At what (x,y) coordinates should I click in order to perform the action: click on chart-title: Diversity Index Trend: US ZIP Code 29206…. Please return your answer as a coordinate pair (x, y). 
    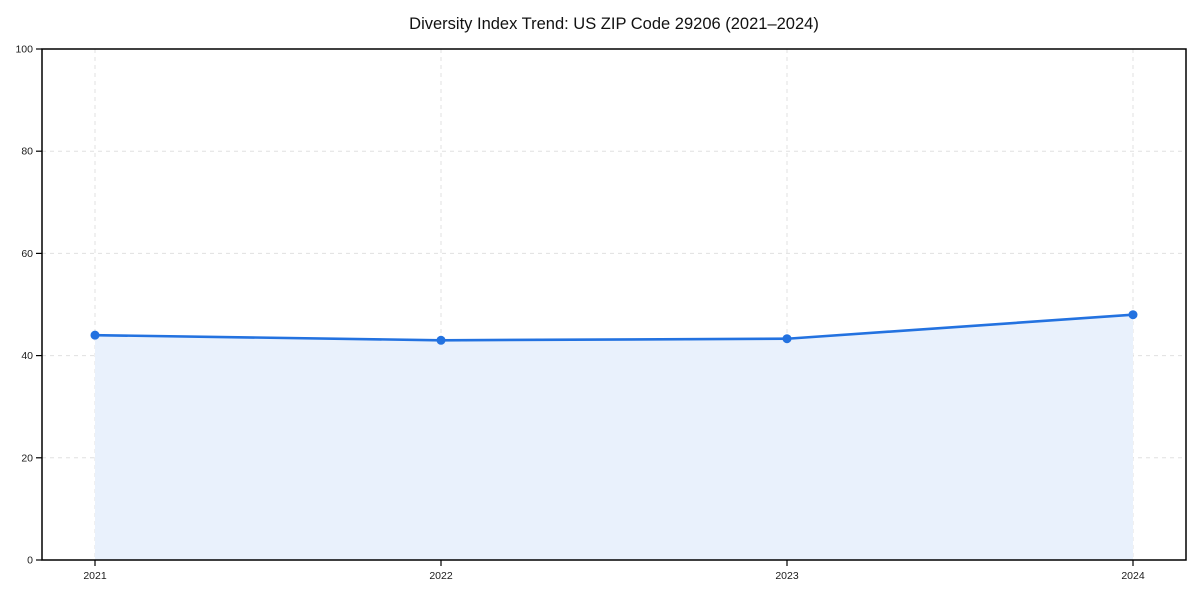
    Looking at the image, I should click on (614, 24).